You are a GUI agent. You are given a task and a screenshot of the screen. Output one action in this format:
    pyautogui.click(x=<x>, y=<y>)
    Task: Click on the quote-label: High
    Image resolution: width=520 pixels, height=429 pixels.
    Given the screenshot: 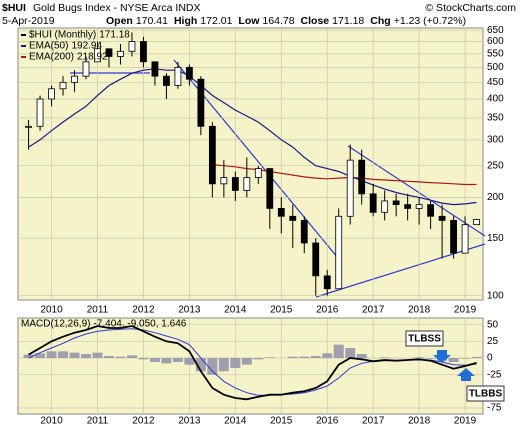 What is the action you would take?
    pyautogui.click(x=185, y=21)
    